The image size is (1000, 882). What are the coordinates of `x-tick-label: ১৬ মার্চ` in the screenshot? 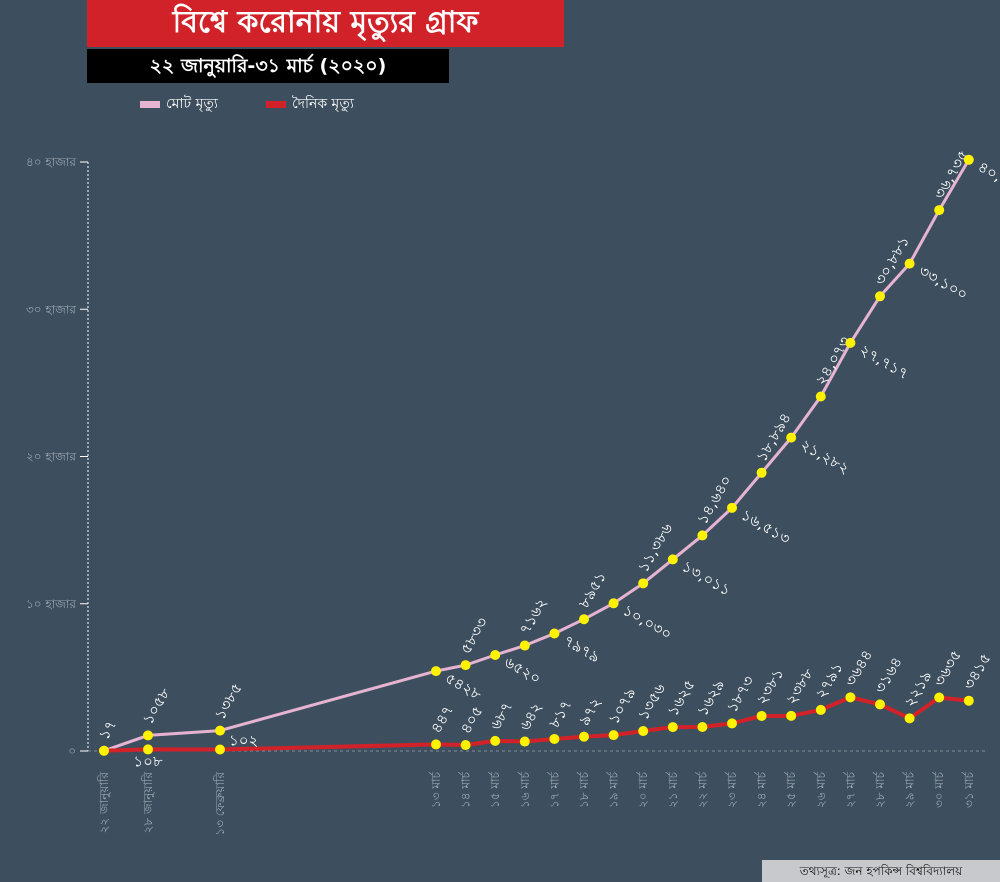 It's located at (525, 789).